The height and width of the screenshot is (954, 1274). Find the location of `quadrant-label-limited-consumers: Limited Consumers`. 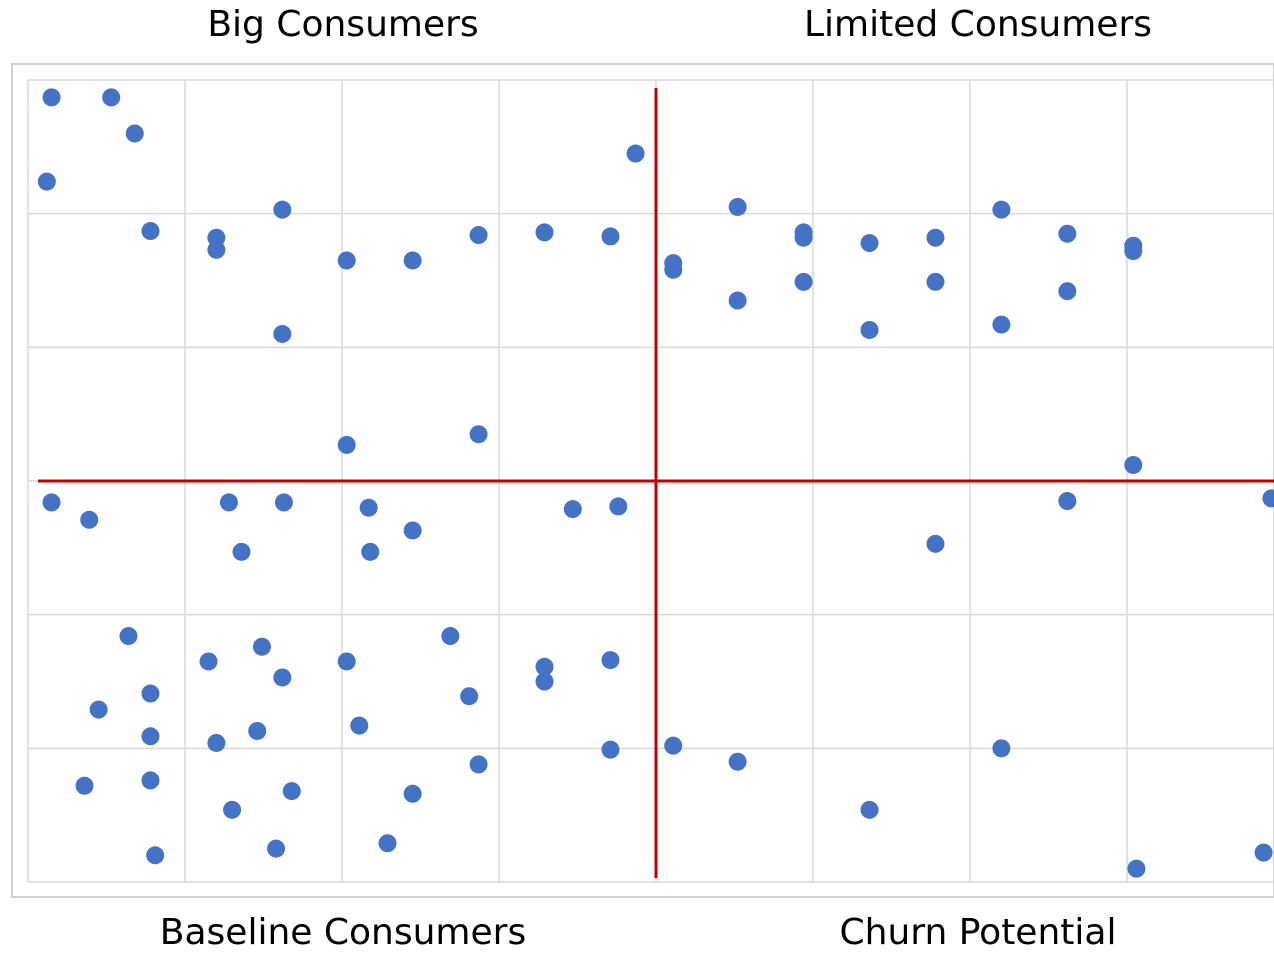

quadrant-label-limited-consumers: Limited Consumers is located at coordinates (978, 24).